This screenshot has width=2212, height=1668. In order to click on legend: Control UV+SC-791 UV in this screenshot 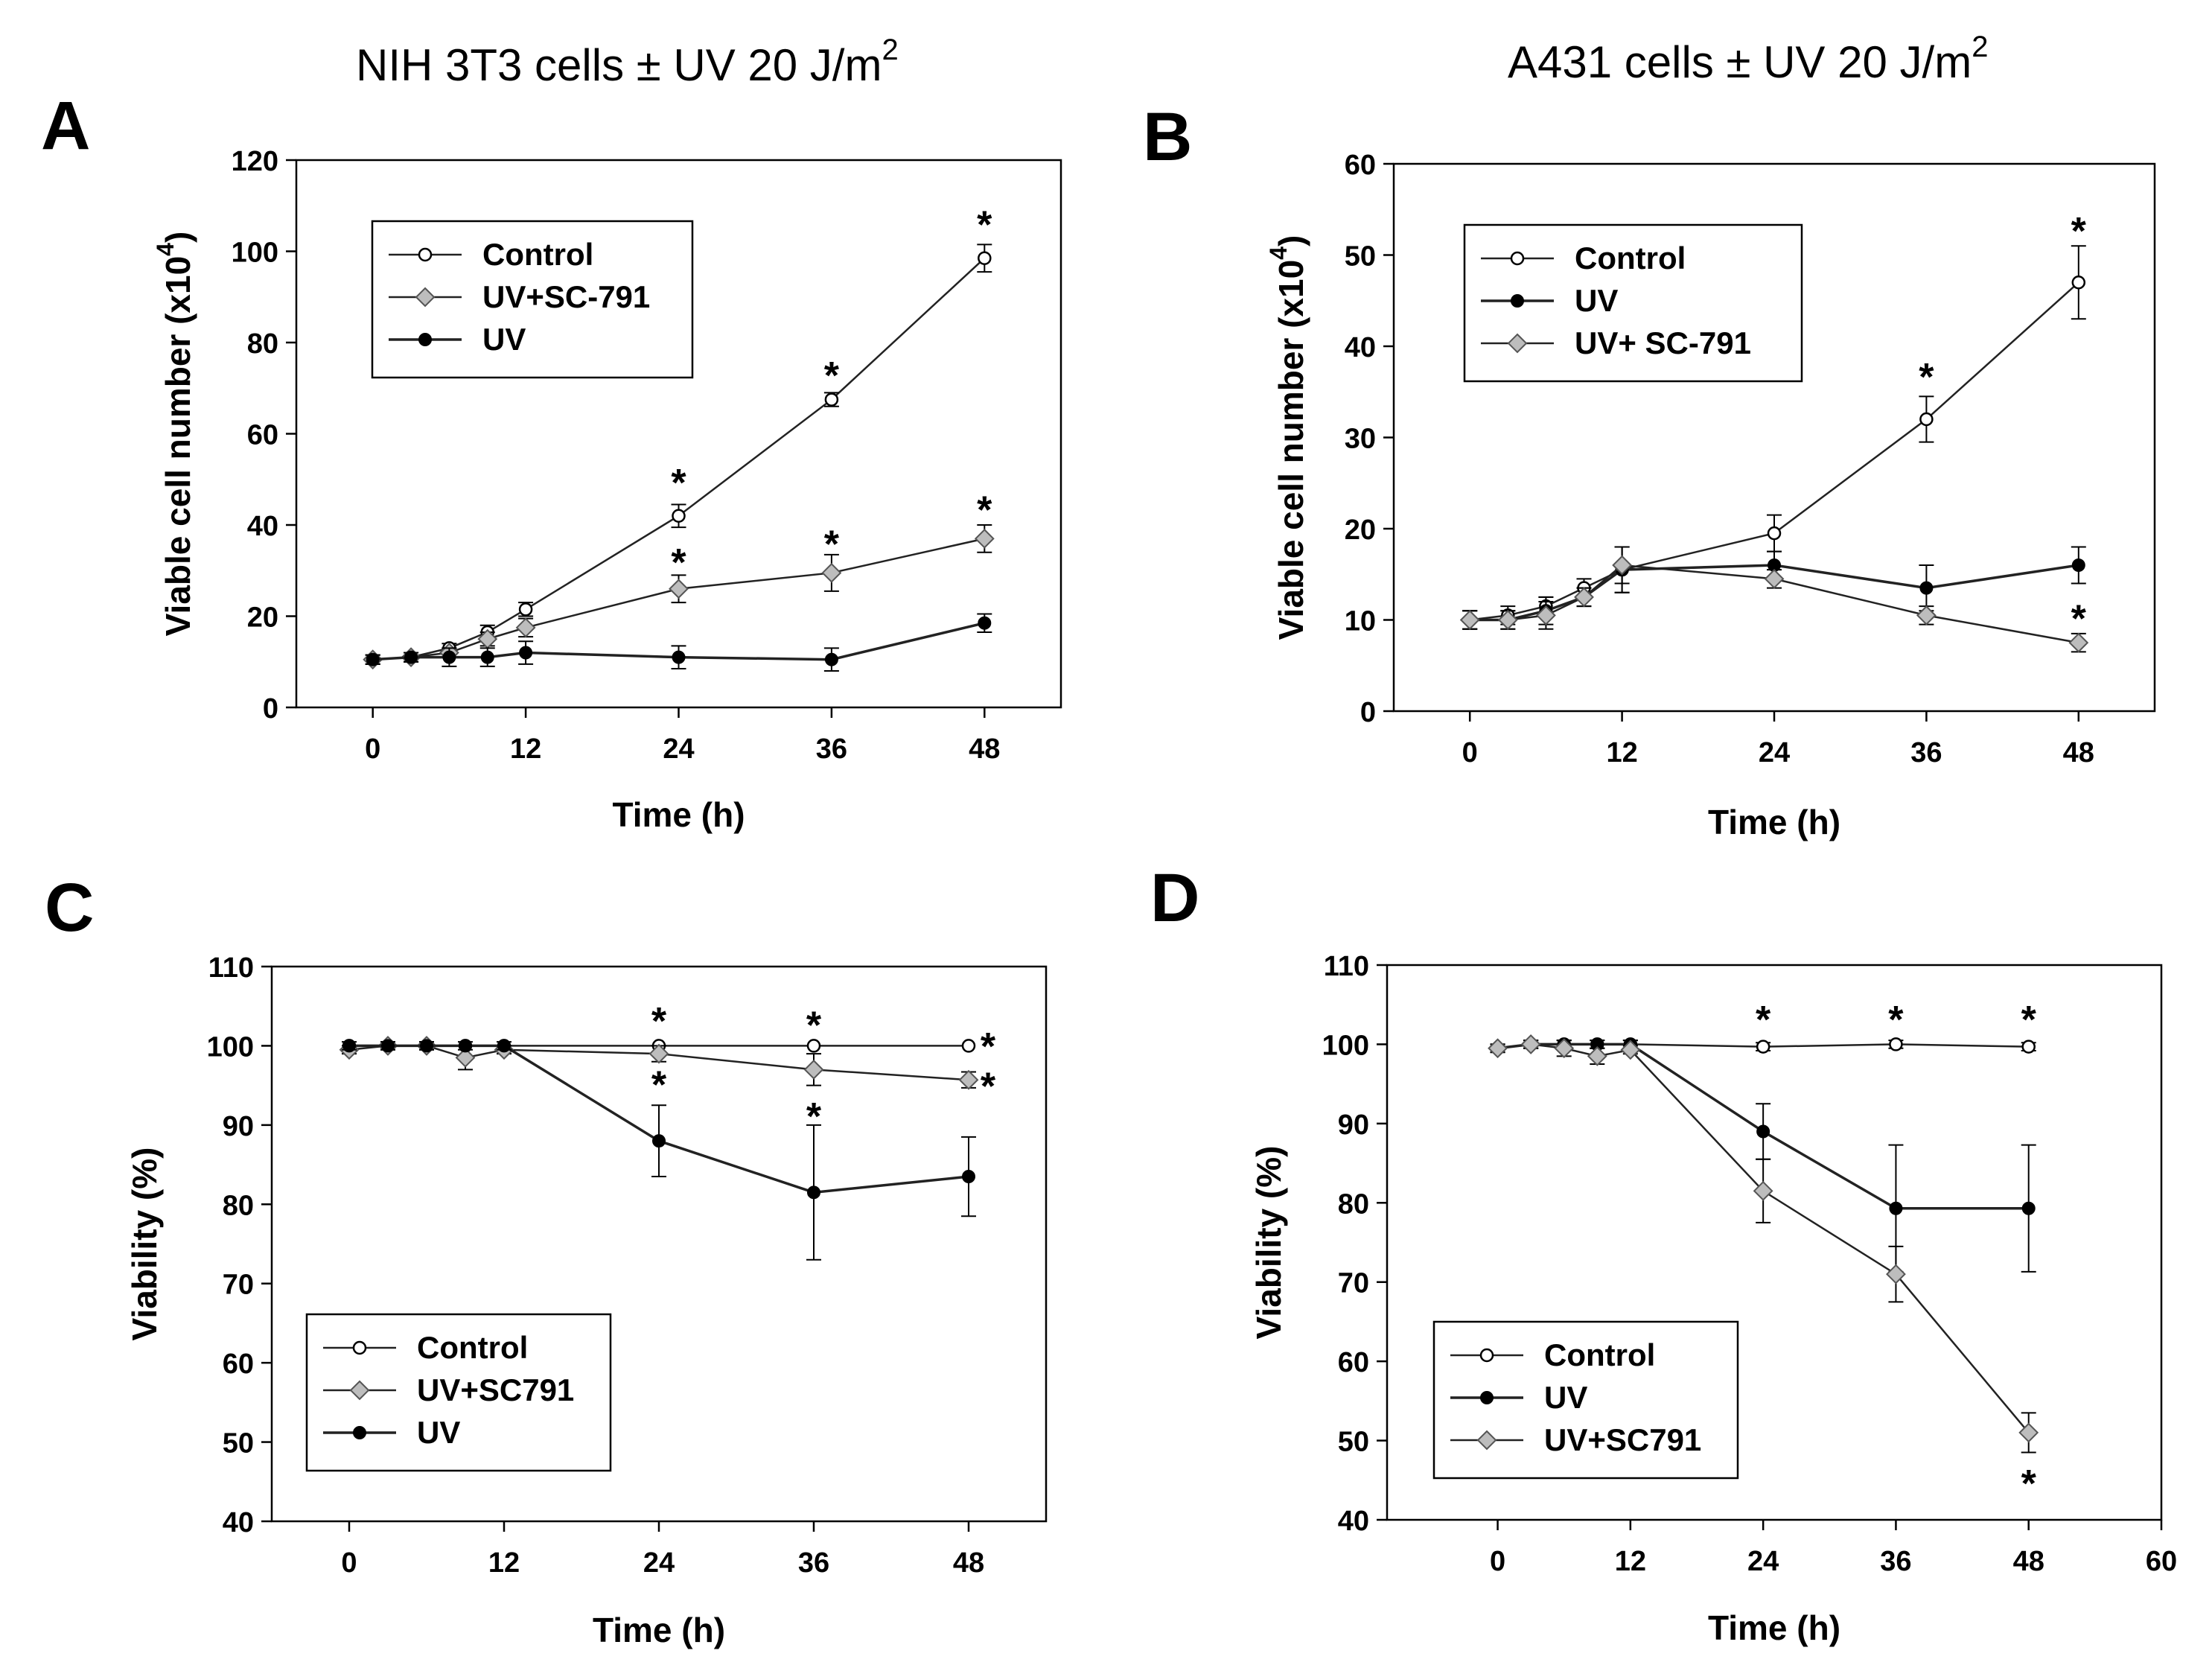, I will do `click(533, 299)`.